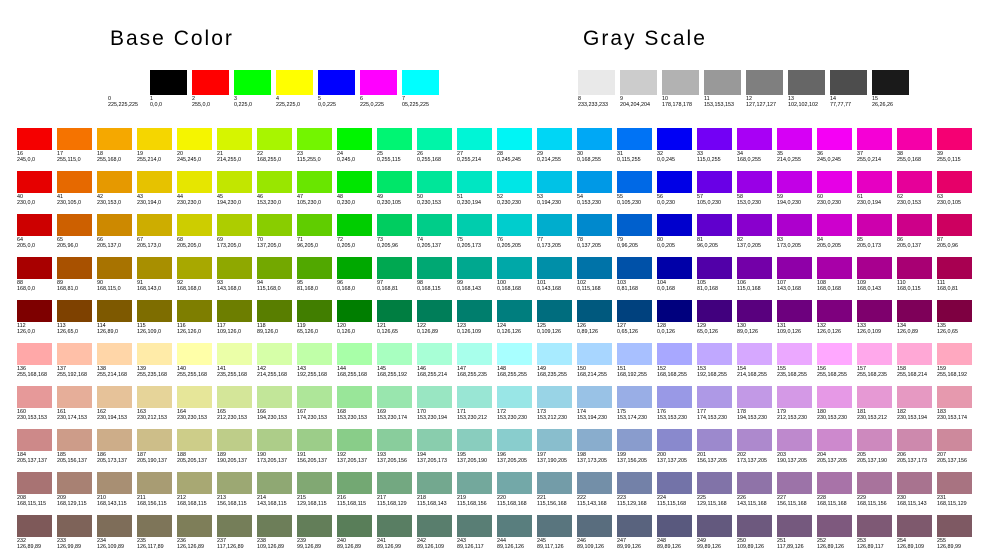 The height and width of the screenshot is (558, 992). I want to click on color-swatch-cell: 38 255,0,168, so click(917, 149).